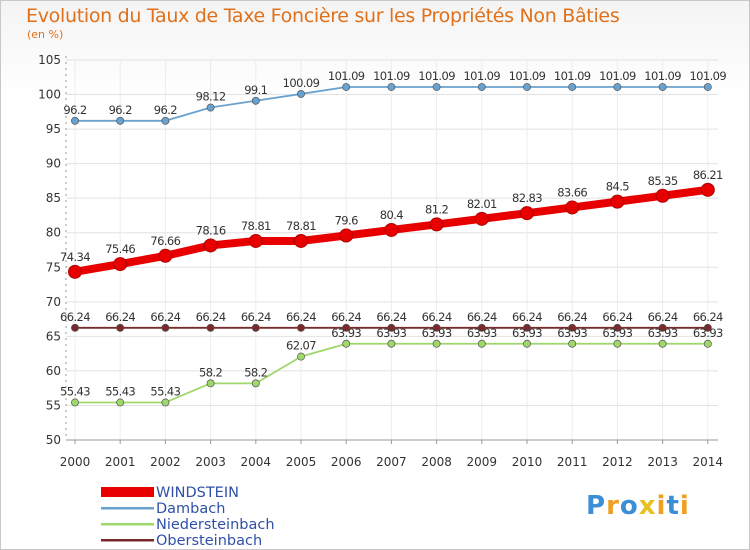 The height and width of the screenshot is (550, 750). I want to click on y-tick-label: 75, so click(53, 267).